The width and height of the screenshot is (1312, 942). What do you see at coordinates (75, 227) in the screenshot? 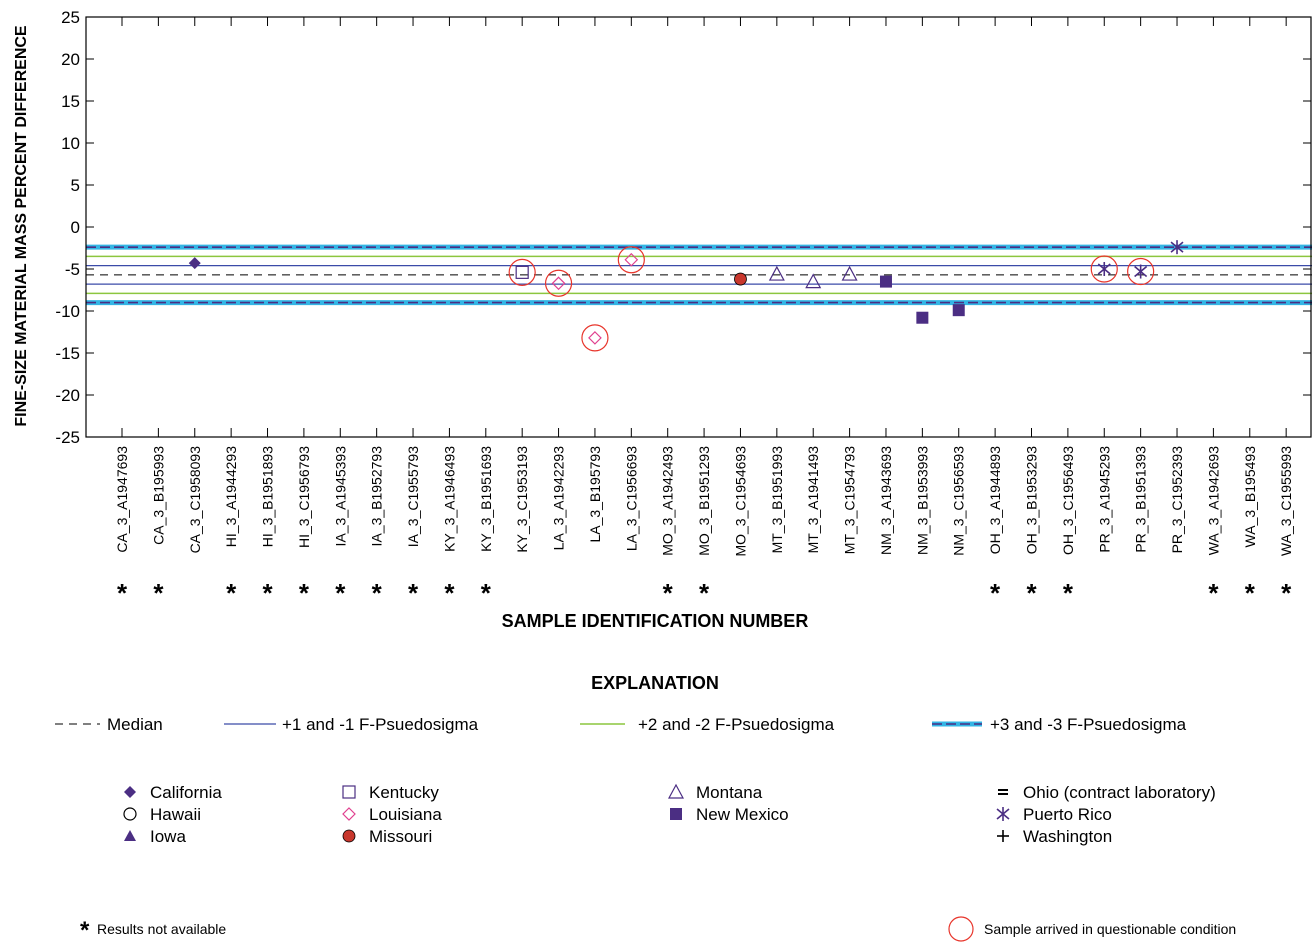
I see `y-tick-label: 0` at bounding box center [75, 227].